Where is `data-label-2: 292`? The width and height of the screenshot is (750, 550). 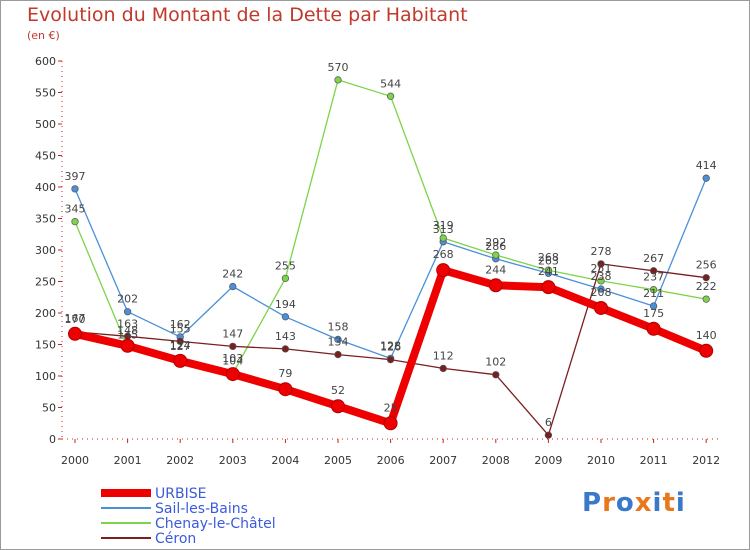
data-label-2: 292 is located at coordinates (495, 242).